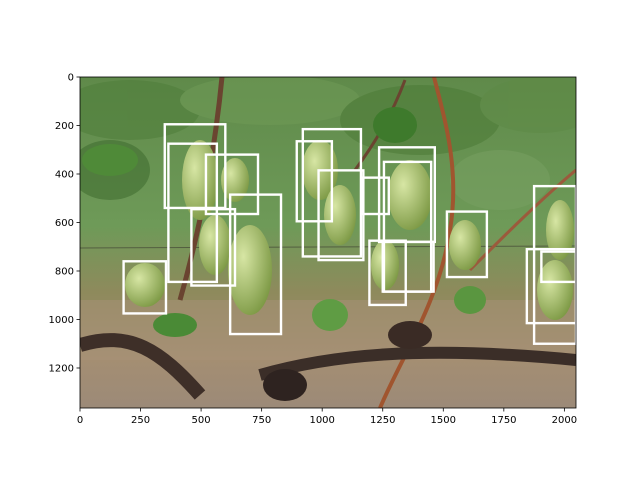 This screenshot has height=480, width=640. I want to click on x-tick-label: 1250, so click(382, 420).